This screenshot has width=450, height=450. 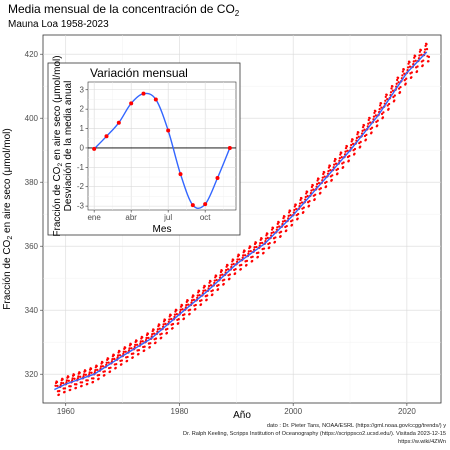 What do you see at coordinates (131, 217) in the screenshot?
I see `inset-x-tick-label: abr` at bounding box center [131, 217].